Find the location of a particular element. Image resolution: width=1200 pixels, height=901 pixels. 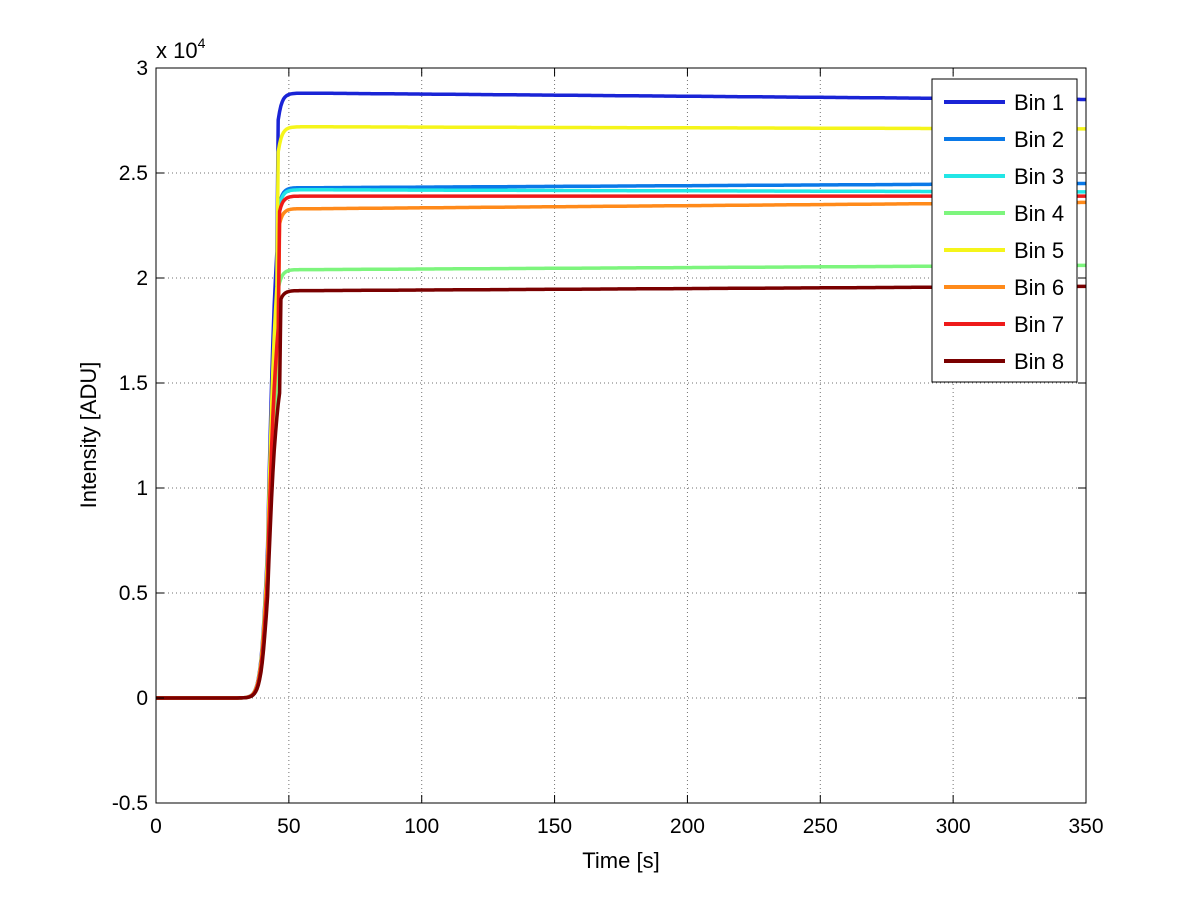

x-tick-label: 250 is located at coordinates (820, 826).